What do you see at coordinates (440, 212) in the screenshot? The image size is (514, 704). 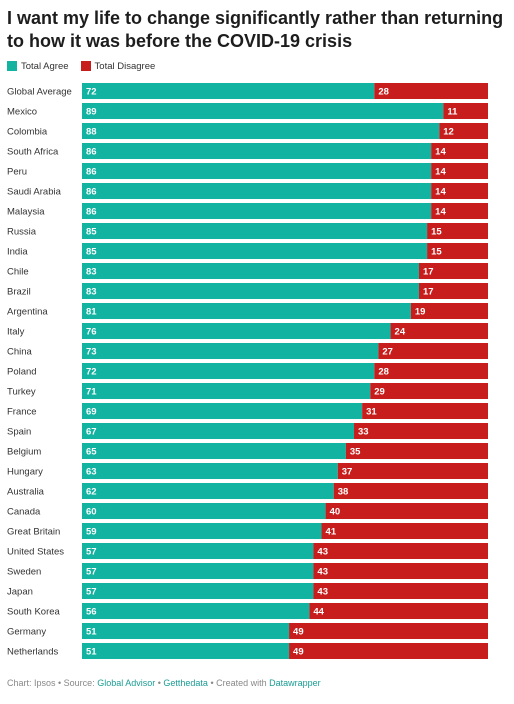 I see `value-label-disagree-malaysia: 14` at bounding box center [440, 212].